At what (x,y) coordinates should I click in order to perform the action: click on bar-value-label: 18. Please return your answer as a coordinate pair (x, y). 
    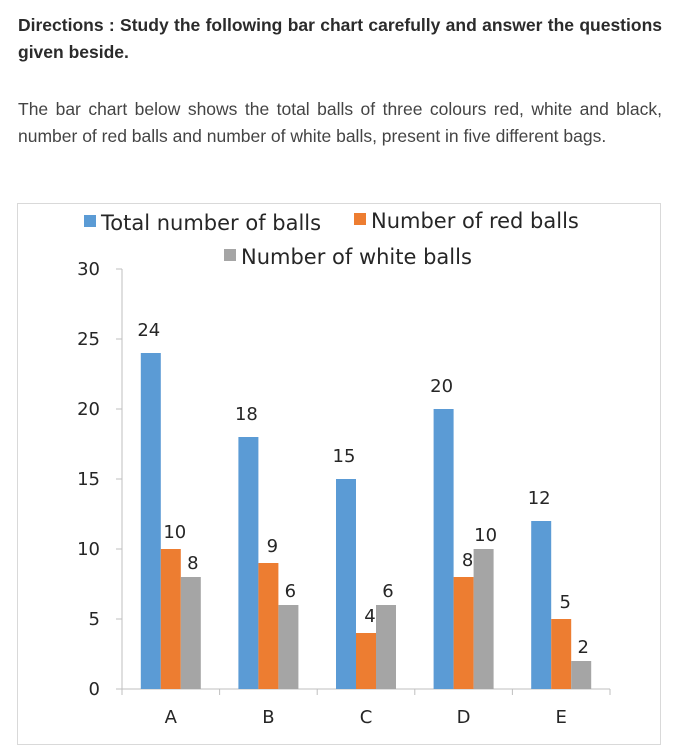
    Looking at the image, I should click on (246, 414).